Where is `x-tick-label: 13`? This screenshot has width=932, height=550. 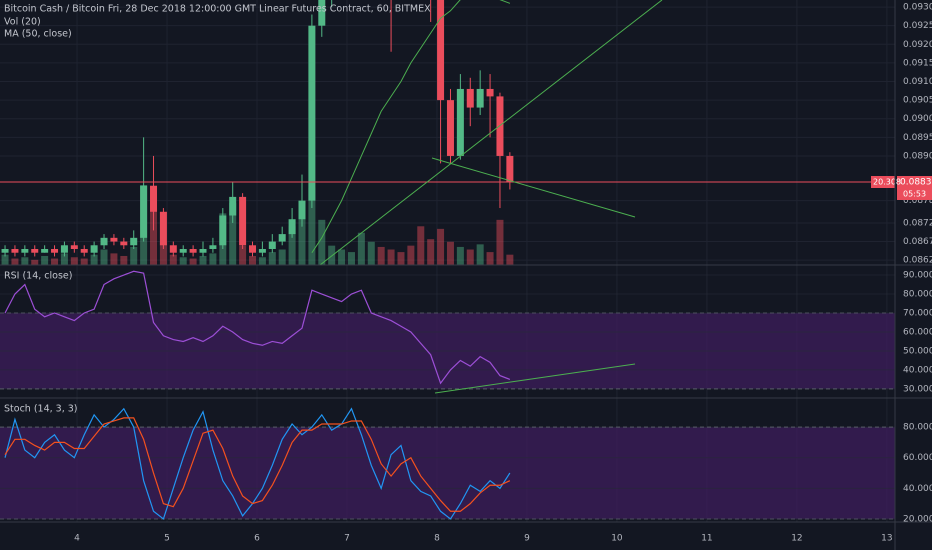 x-tick-label: 13 is located at coordinates (886, 539).